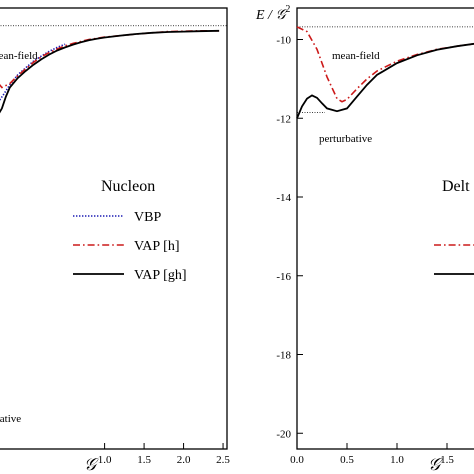 Image resolution: width=474 pixels, height=474 pixels. I want to click on left-series-vap-gh, so click(110, 71).